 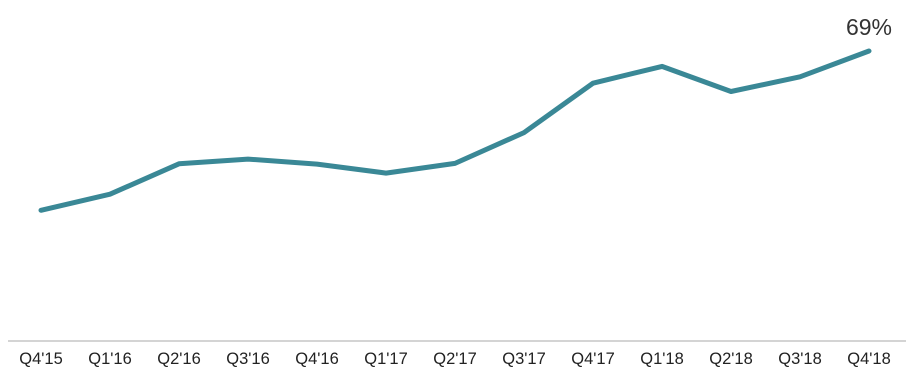 What do you see at coordinates (41, 359) in the screenshot?
I see `x-tick-label: Q4'15` at bounding box center [41, 359].